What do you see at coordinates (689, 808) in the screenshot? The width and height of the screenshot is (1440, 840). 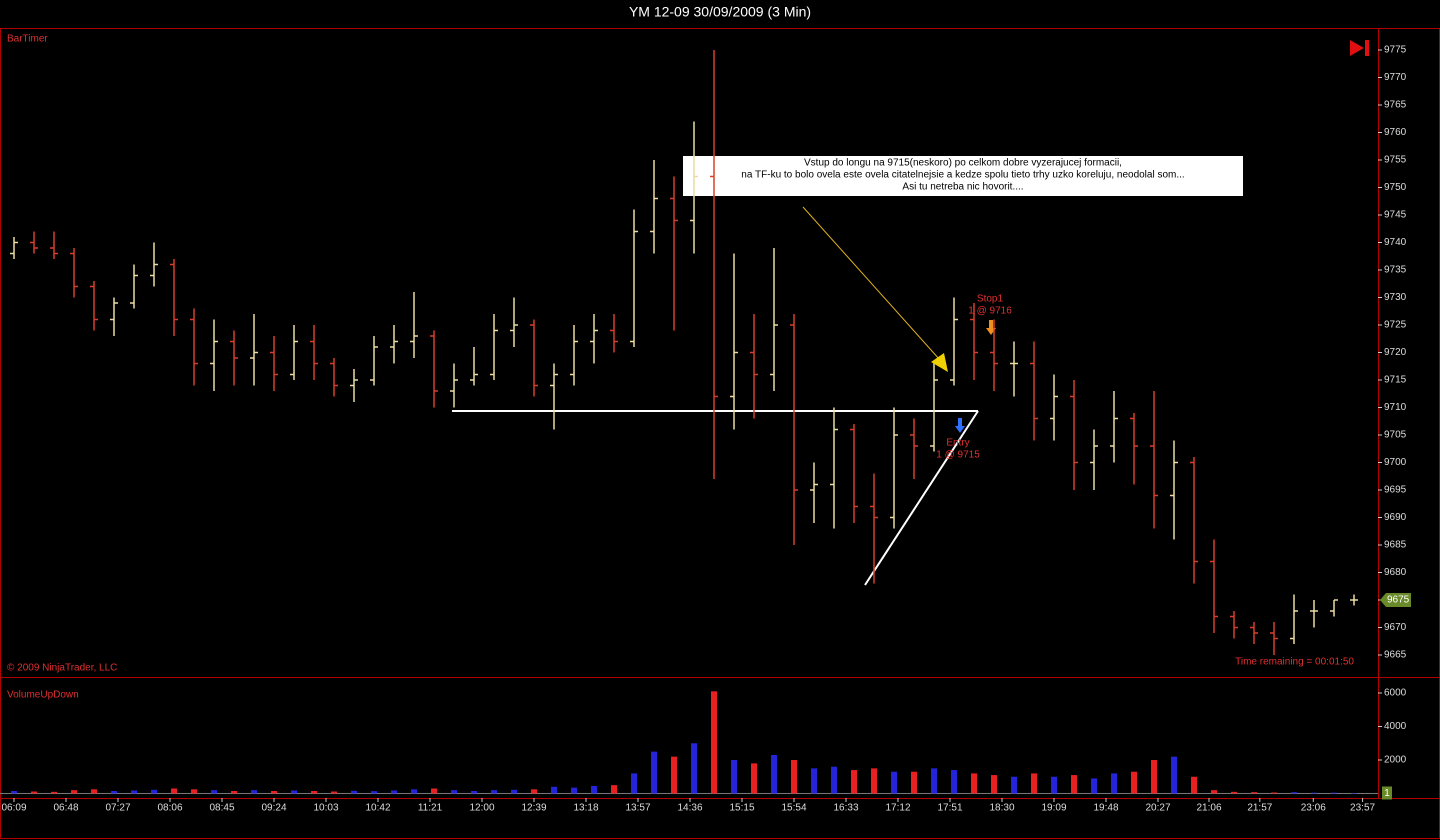 I see `x-tick-label: 14:36` at bounding box center [689, 808].